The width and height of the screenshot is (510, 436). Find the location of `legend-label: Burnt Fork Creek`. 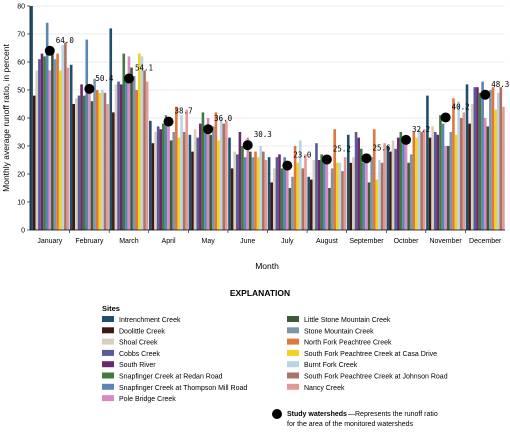

legend-label: Burnt Fork Creek is located at coordinates (331, 365).